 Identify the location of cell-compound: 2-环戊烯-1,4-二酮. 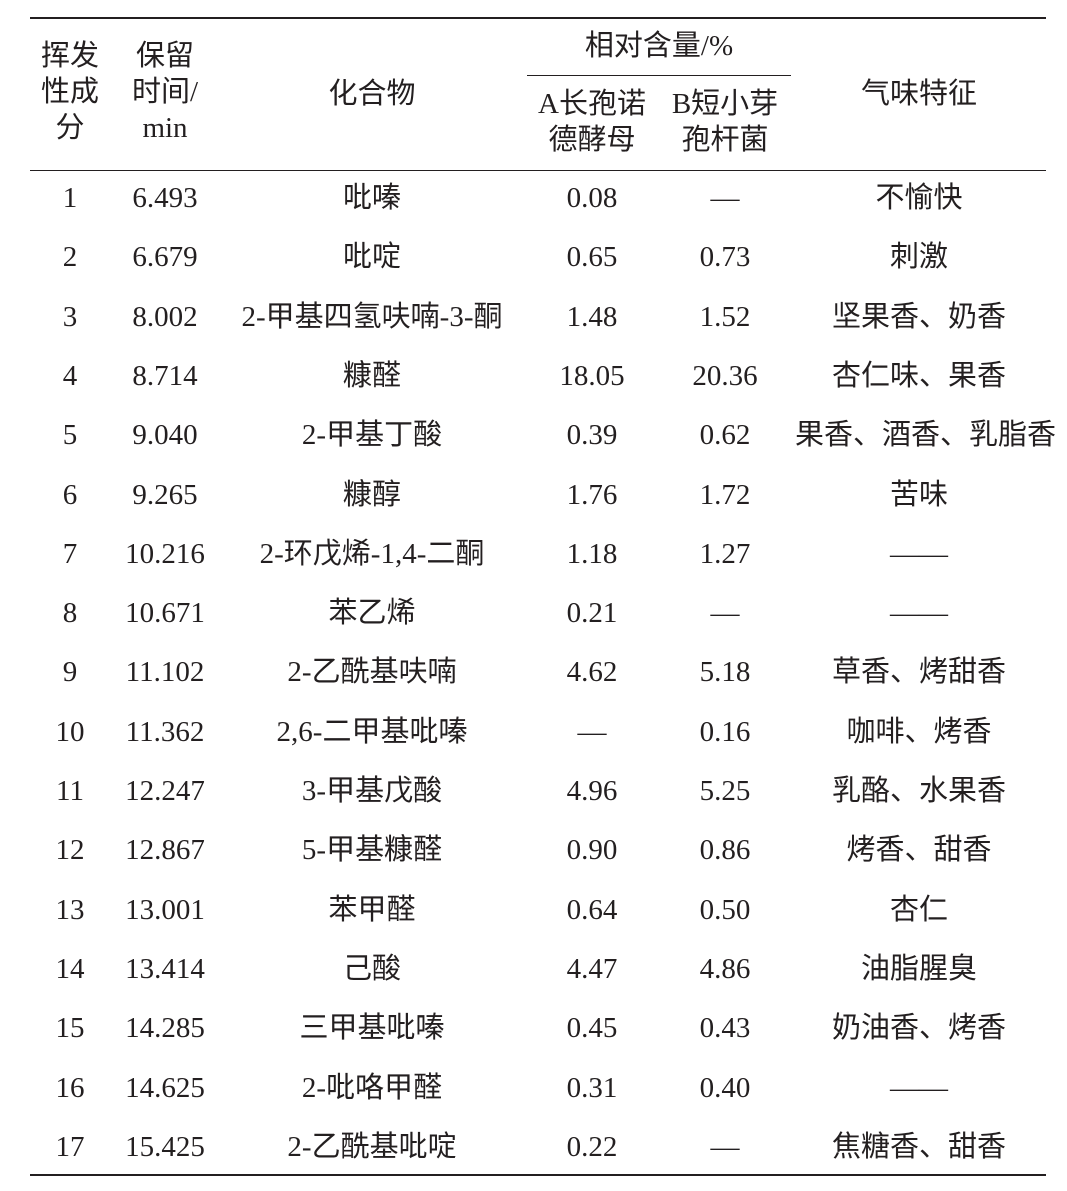
(372, 553).